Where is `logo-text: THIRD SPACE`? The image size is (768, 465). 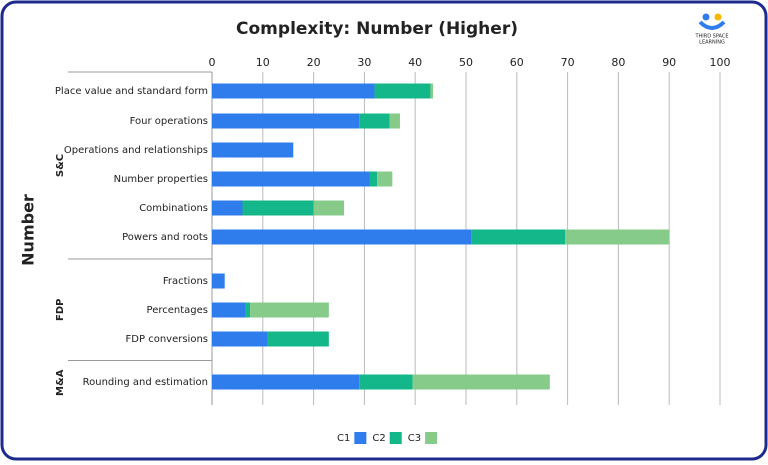
logo-text: THIRD SPACE is located at coordinates (711, 37).